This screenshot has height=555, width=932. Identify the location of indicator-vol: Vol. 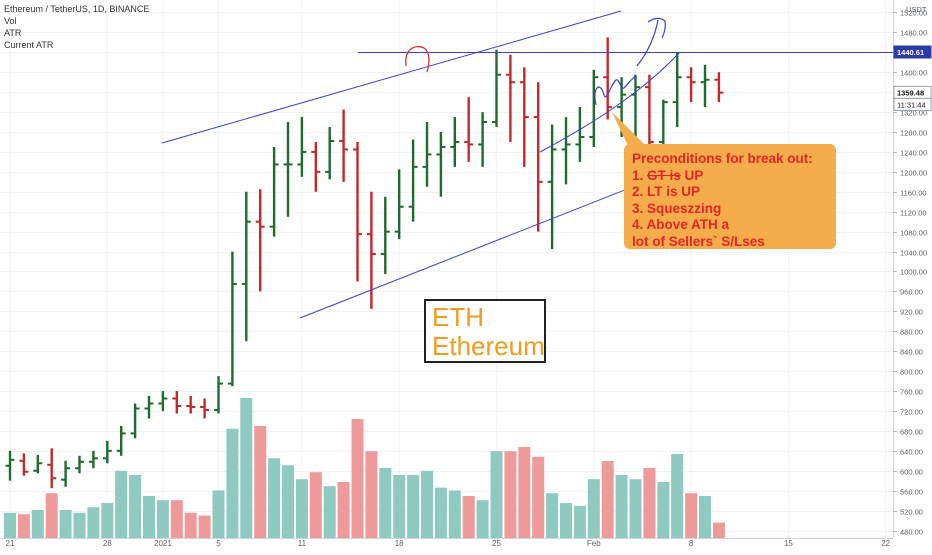
(10, 21).